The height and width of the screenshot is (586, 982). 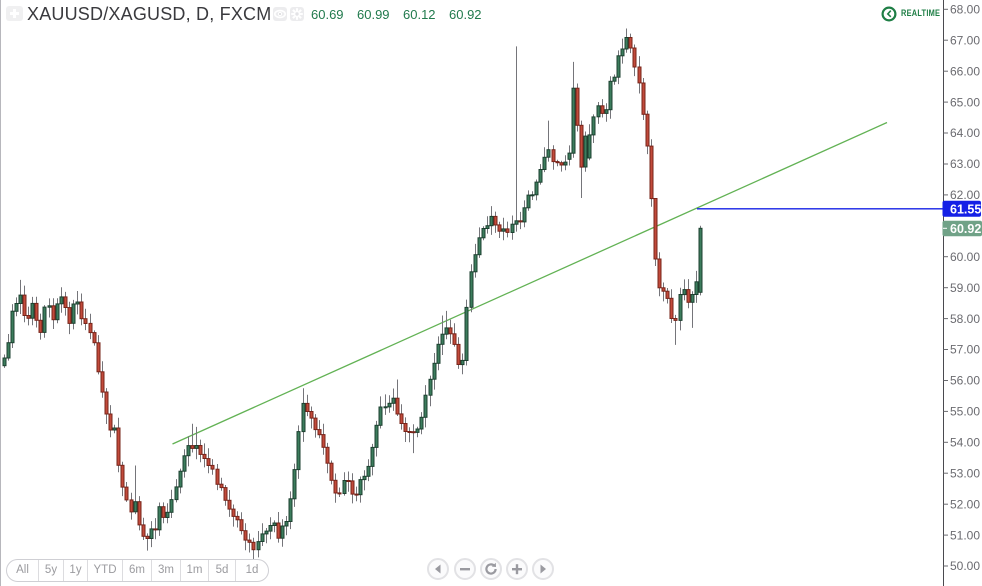 What do you see at coordinates (965, 10) in the screenshot?
I see `svg-text: 68.00` at bounding box center [965, 10].